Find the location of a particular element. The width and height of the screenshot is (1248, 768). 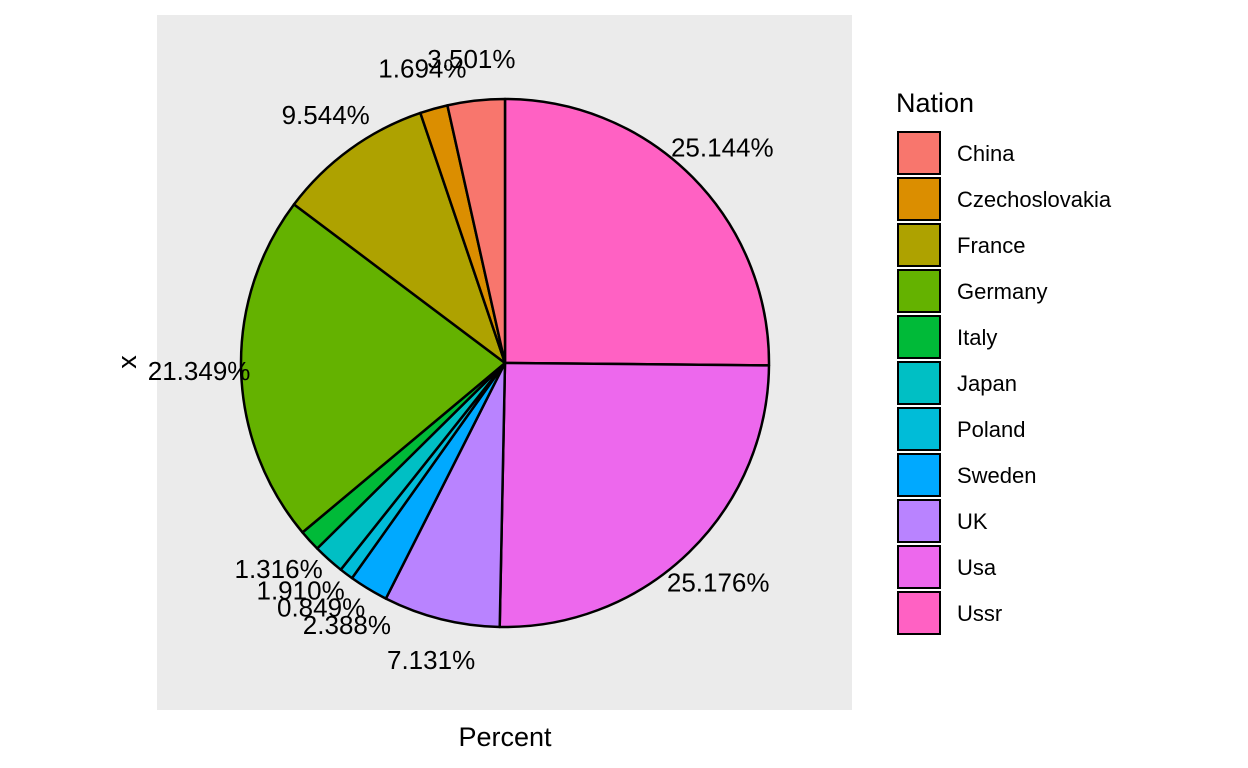

legend-title: Nation is located at coordinates (935, 103).